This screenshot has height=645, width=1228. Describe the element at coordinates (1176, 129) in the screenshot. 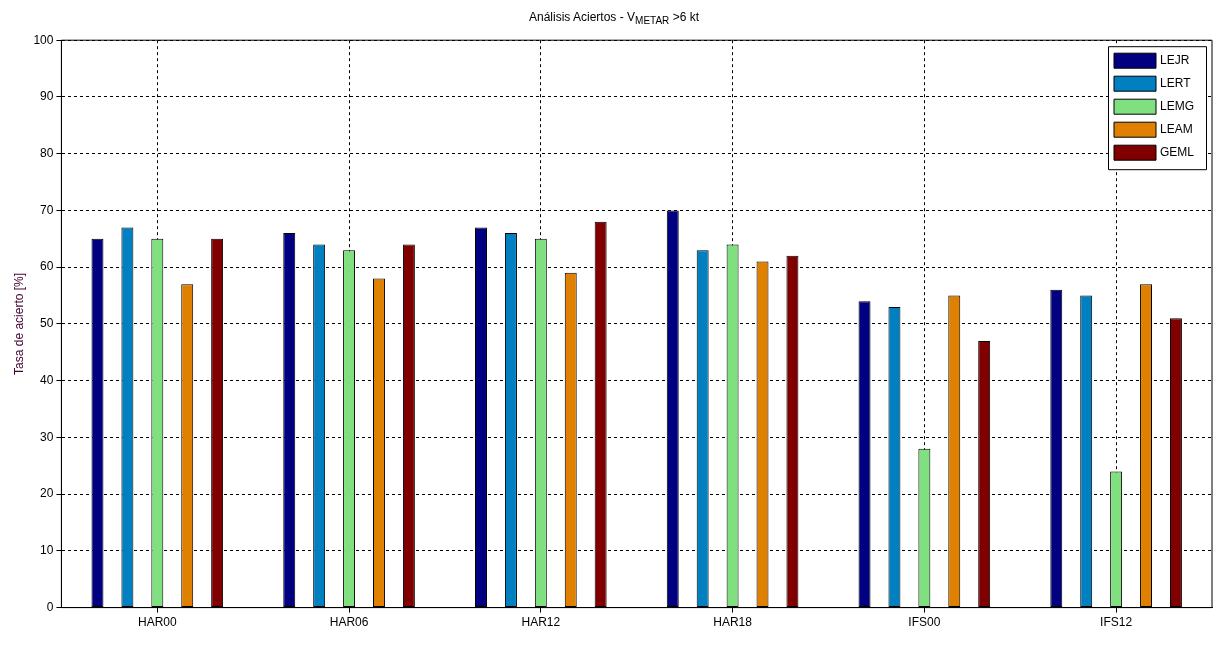

I see `legend-label: LEAM` at that location.